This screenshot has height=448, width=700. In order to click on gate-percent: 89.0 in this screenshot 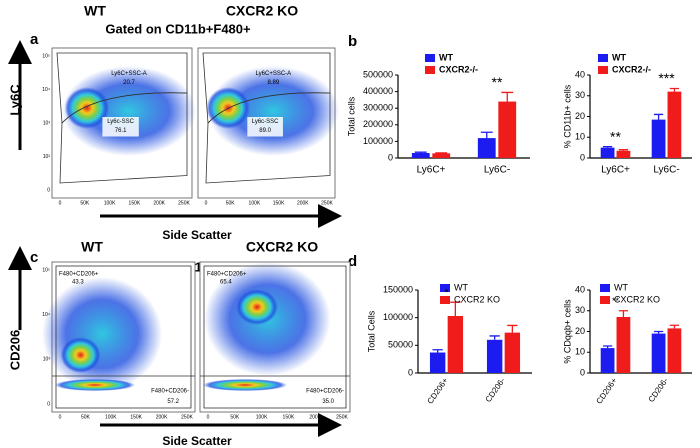, I will do `click(265, 131)`.